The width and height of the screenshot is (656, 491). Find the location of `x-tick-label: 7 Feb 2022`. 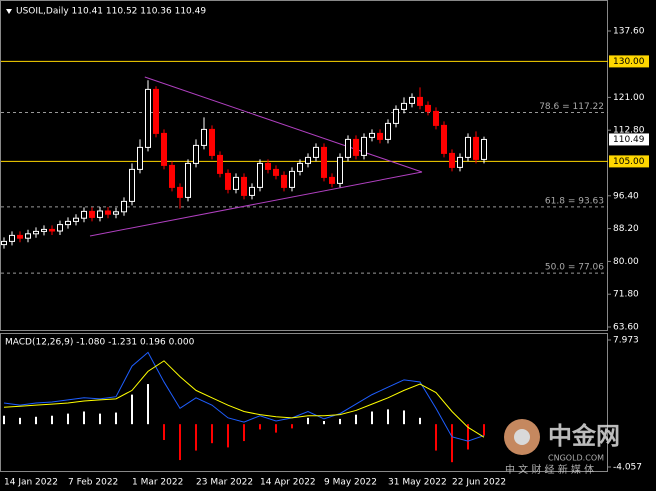

x-tick-label: 7 Feb 2022 is located at coordinates (93, 483).